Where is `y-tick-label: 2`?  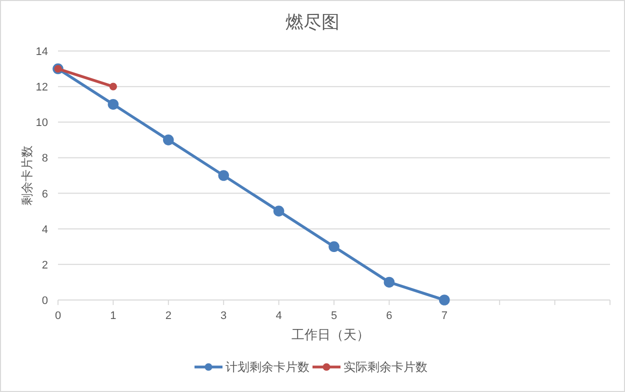 y-tick-label: 2 is located at coordinates (45, 265).